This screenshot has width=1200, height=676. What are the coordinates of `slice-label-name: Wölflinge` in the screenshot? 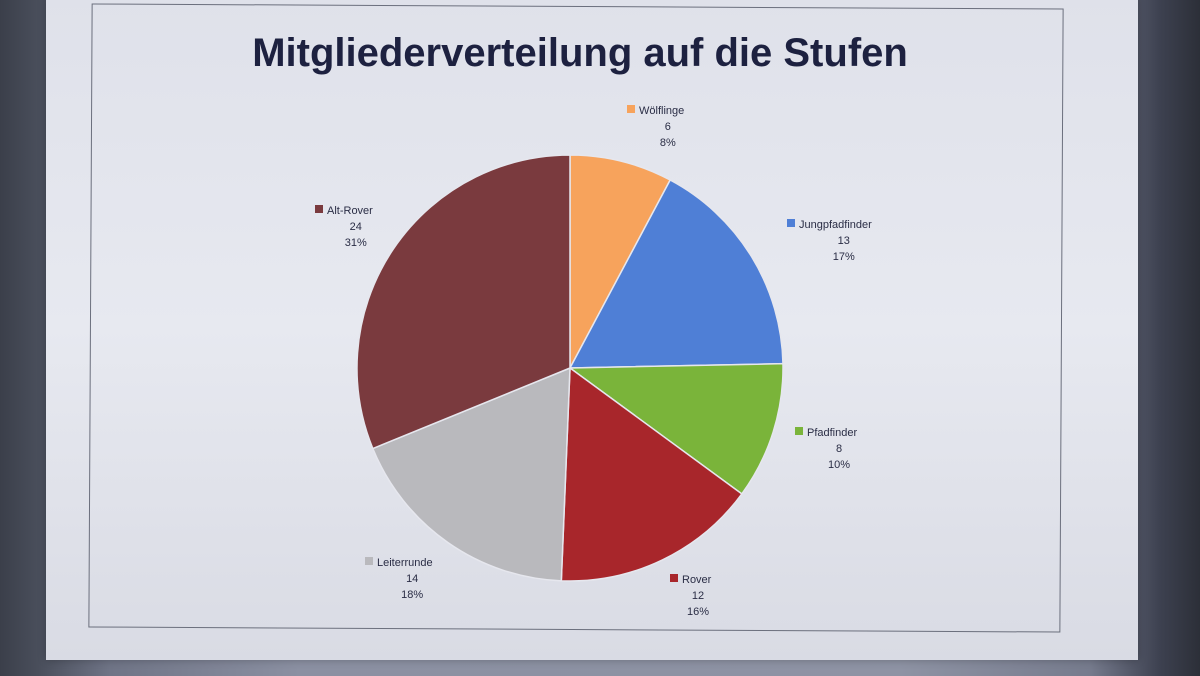 It's located at (661, 111).